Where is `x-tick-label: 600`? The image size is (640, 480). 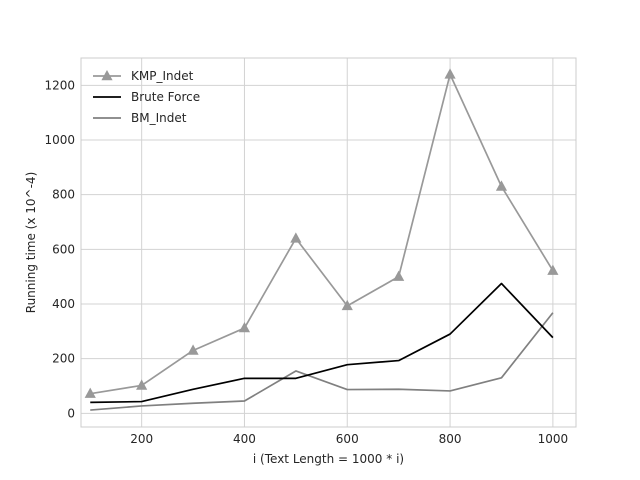 x-tick-label: 600 is located at coordinates (347, 439).